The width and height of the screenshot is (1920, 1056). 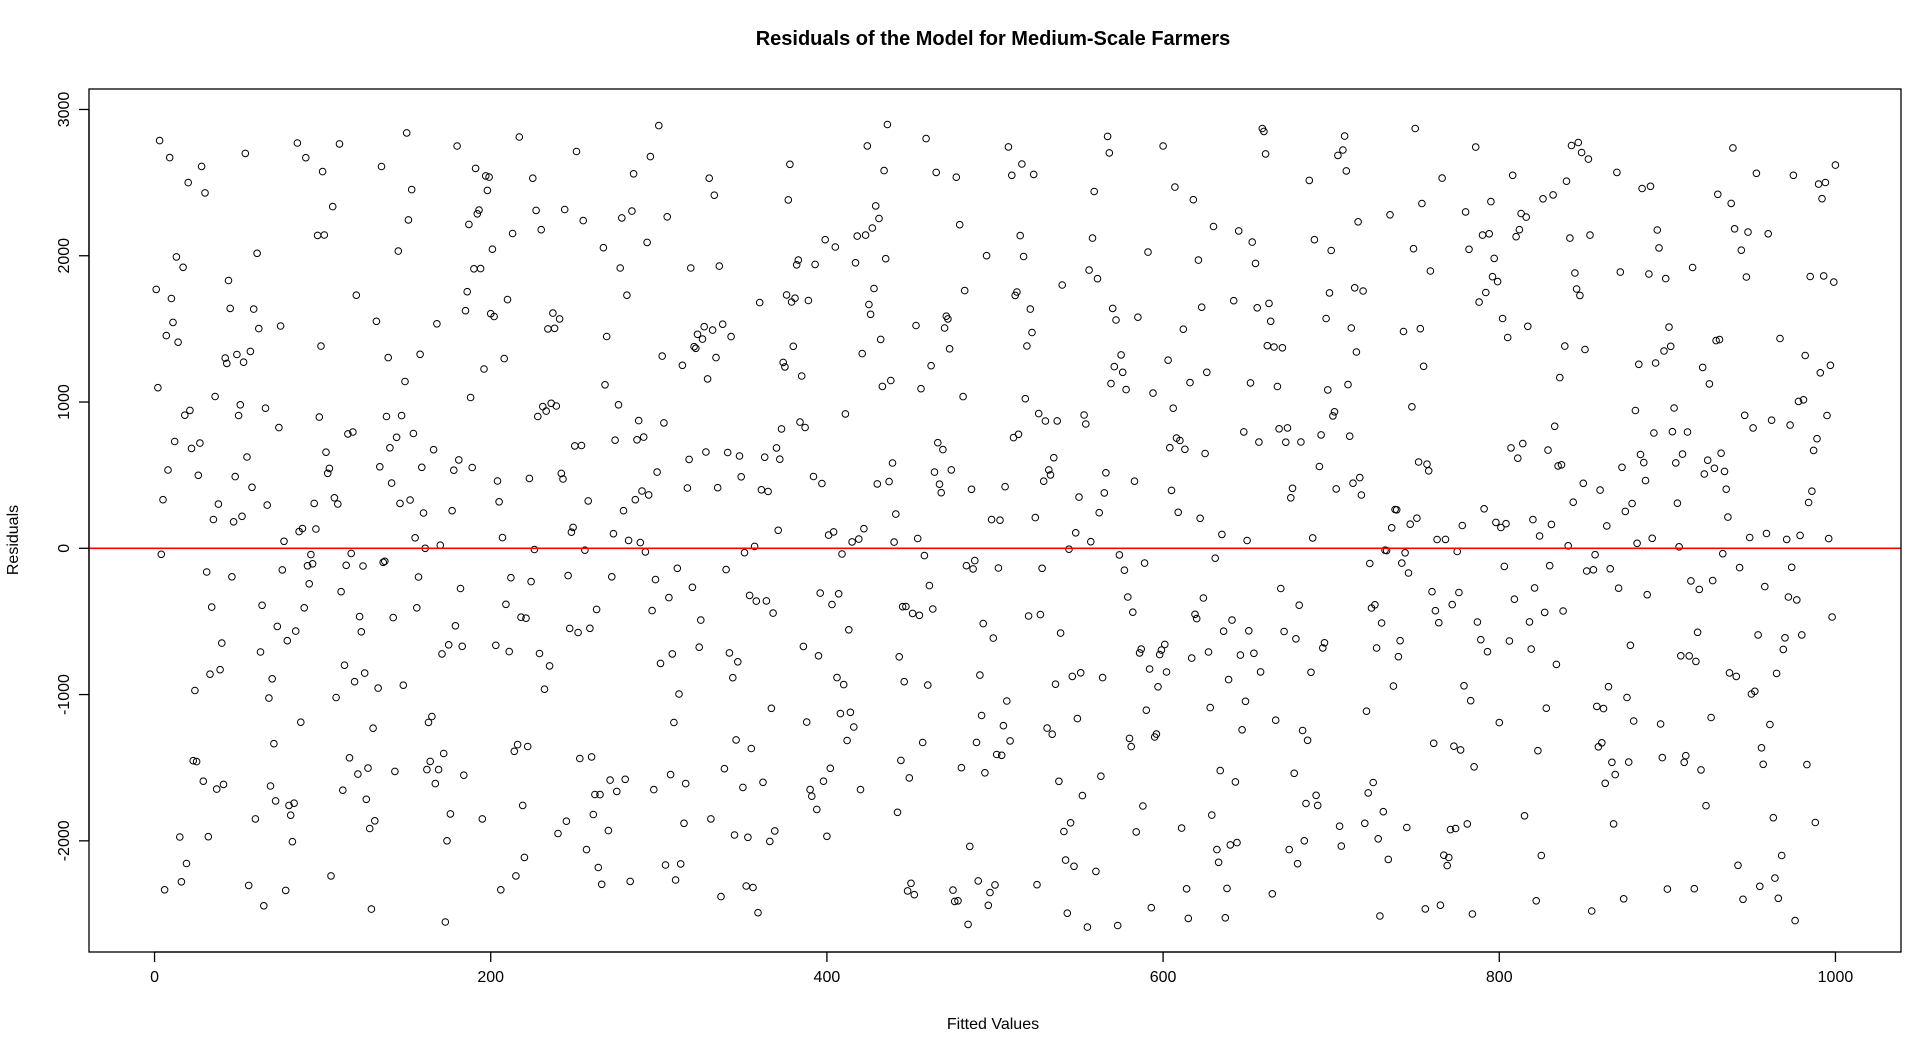 What do you see at coordinates (64, 110) in the screenshot?
I see `y-tick-label: 3000` at bounding box center [64, 110].